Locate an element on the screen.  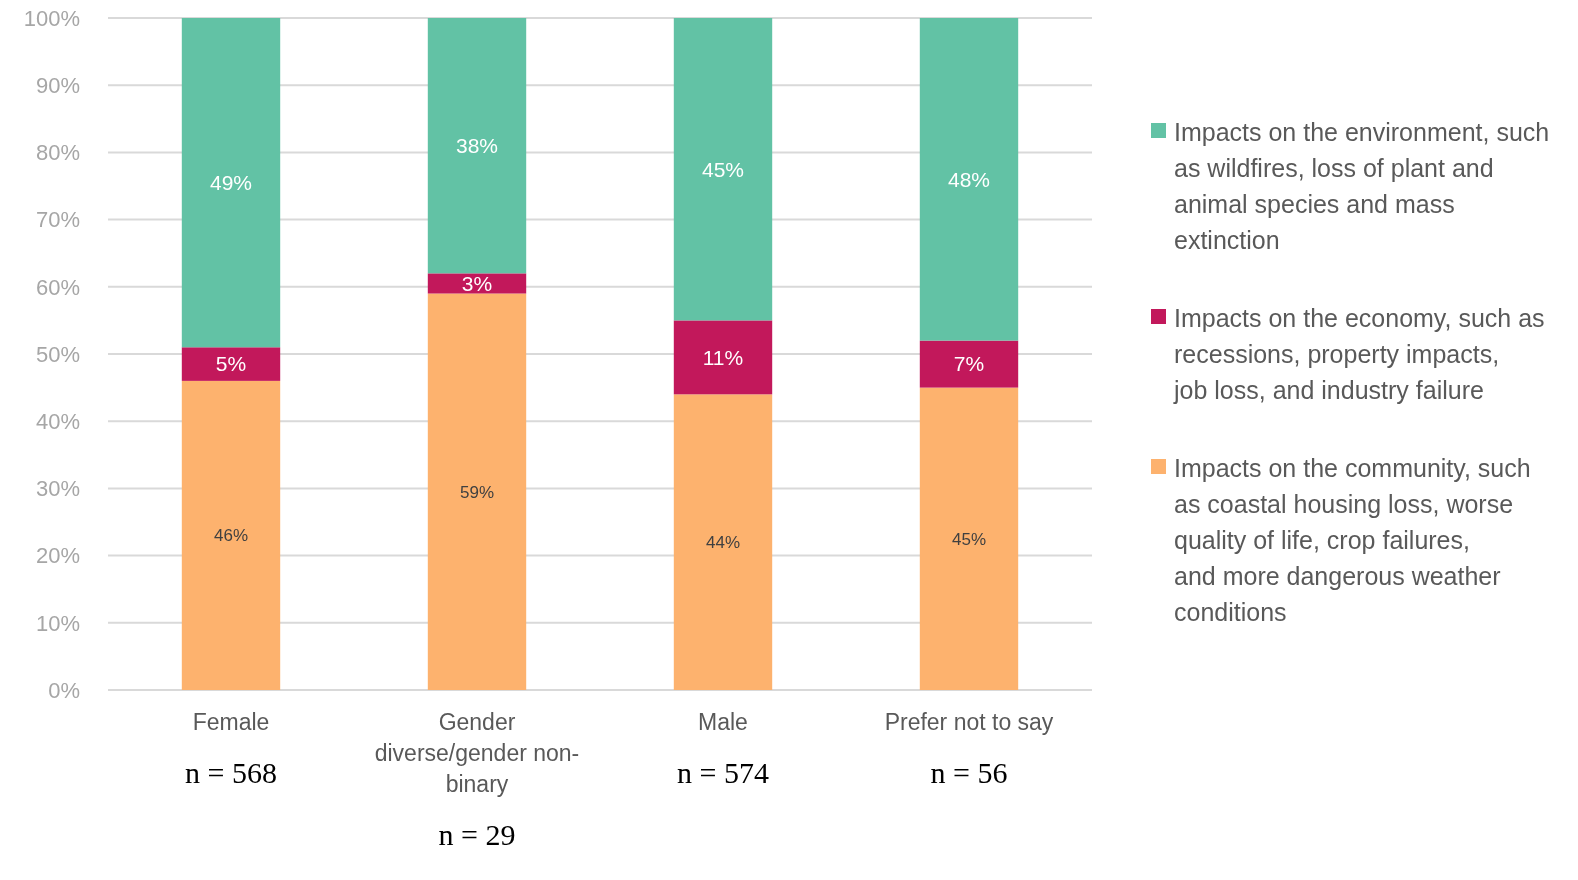
data-label: 7% is located at coordinates (969, 364).